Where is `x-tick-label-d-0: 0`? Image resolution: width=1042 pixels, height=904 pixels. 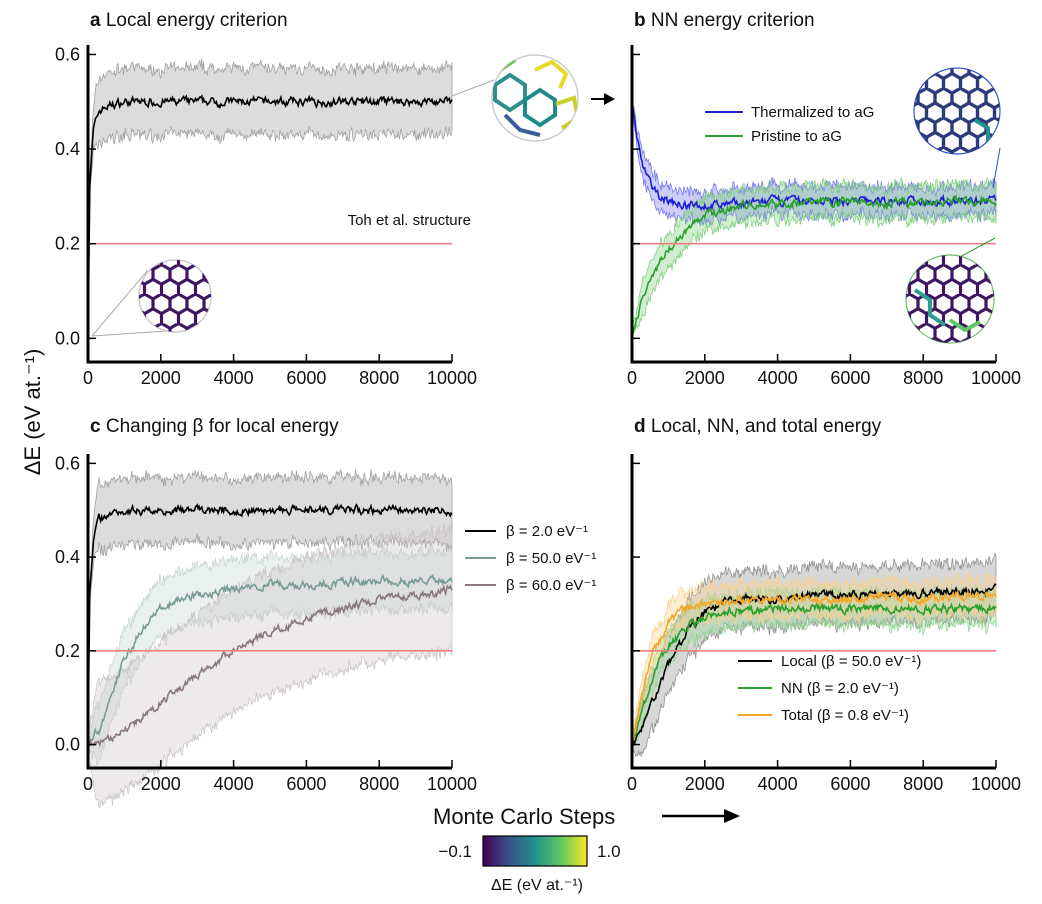 x-tick-label-d-0: 0 is located at coordinates (632, 784).